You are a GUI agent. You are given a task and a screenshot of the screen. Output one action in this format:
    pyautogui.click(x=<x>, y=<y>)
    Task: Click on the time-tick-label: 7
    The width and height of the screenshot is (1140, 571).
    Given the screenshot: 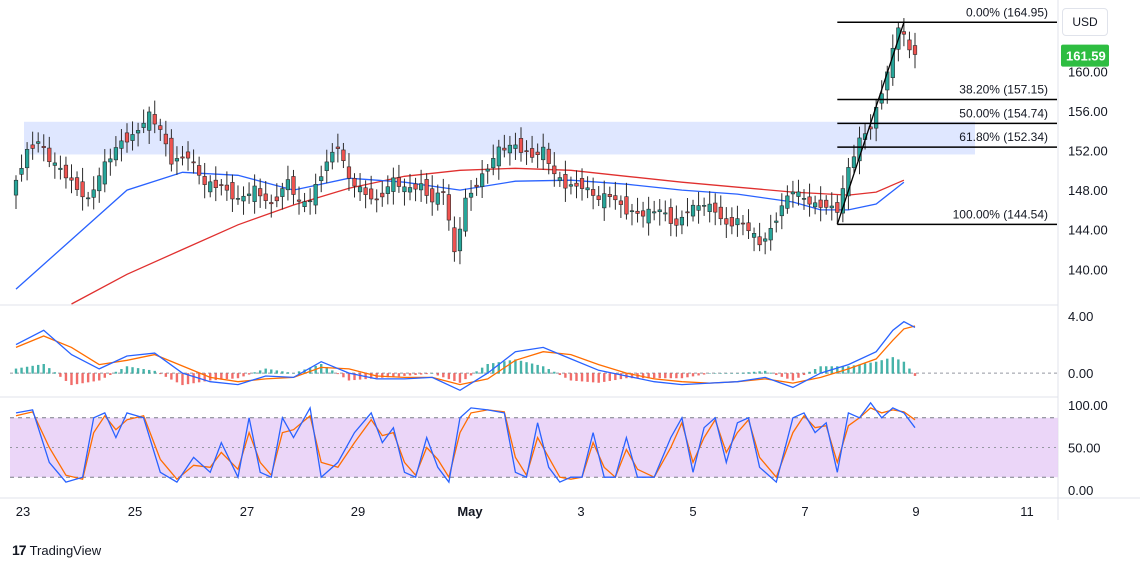 What is the action you would take?
    pyautogui.click(x=804, y=511)
    